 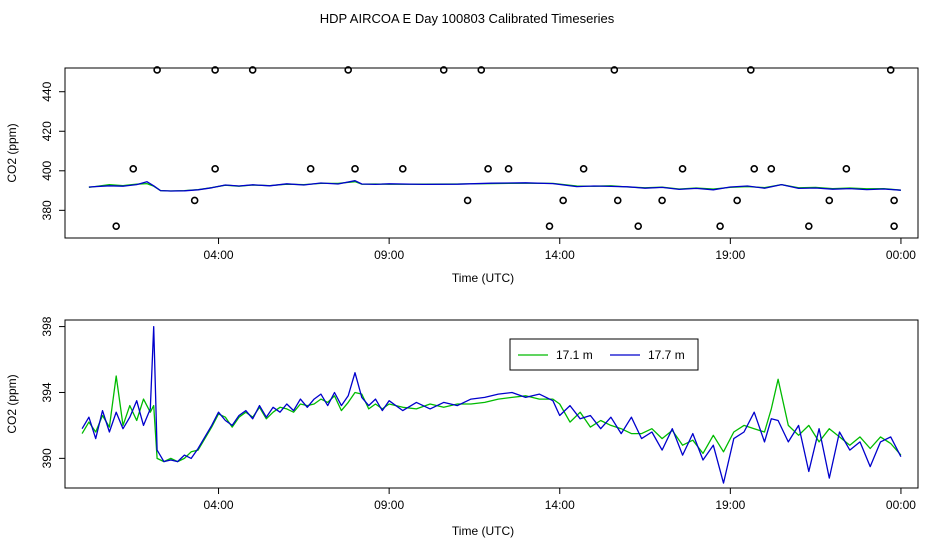 I want to click on top-x-tick-label: 14:00, so click(x=560, y=255).